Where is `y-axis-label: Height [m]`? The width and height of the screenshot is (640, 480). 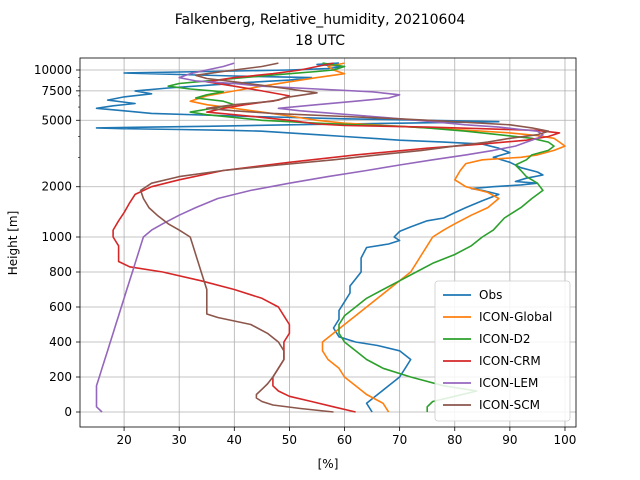
y-axis-label: Height [m] is located at coordinates (13, 243).